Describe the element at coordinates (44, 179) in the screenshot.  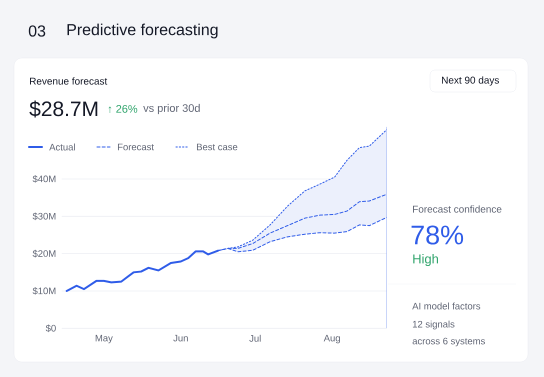
I see `y-tick-label: $40M` at that location.